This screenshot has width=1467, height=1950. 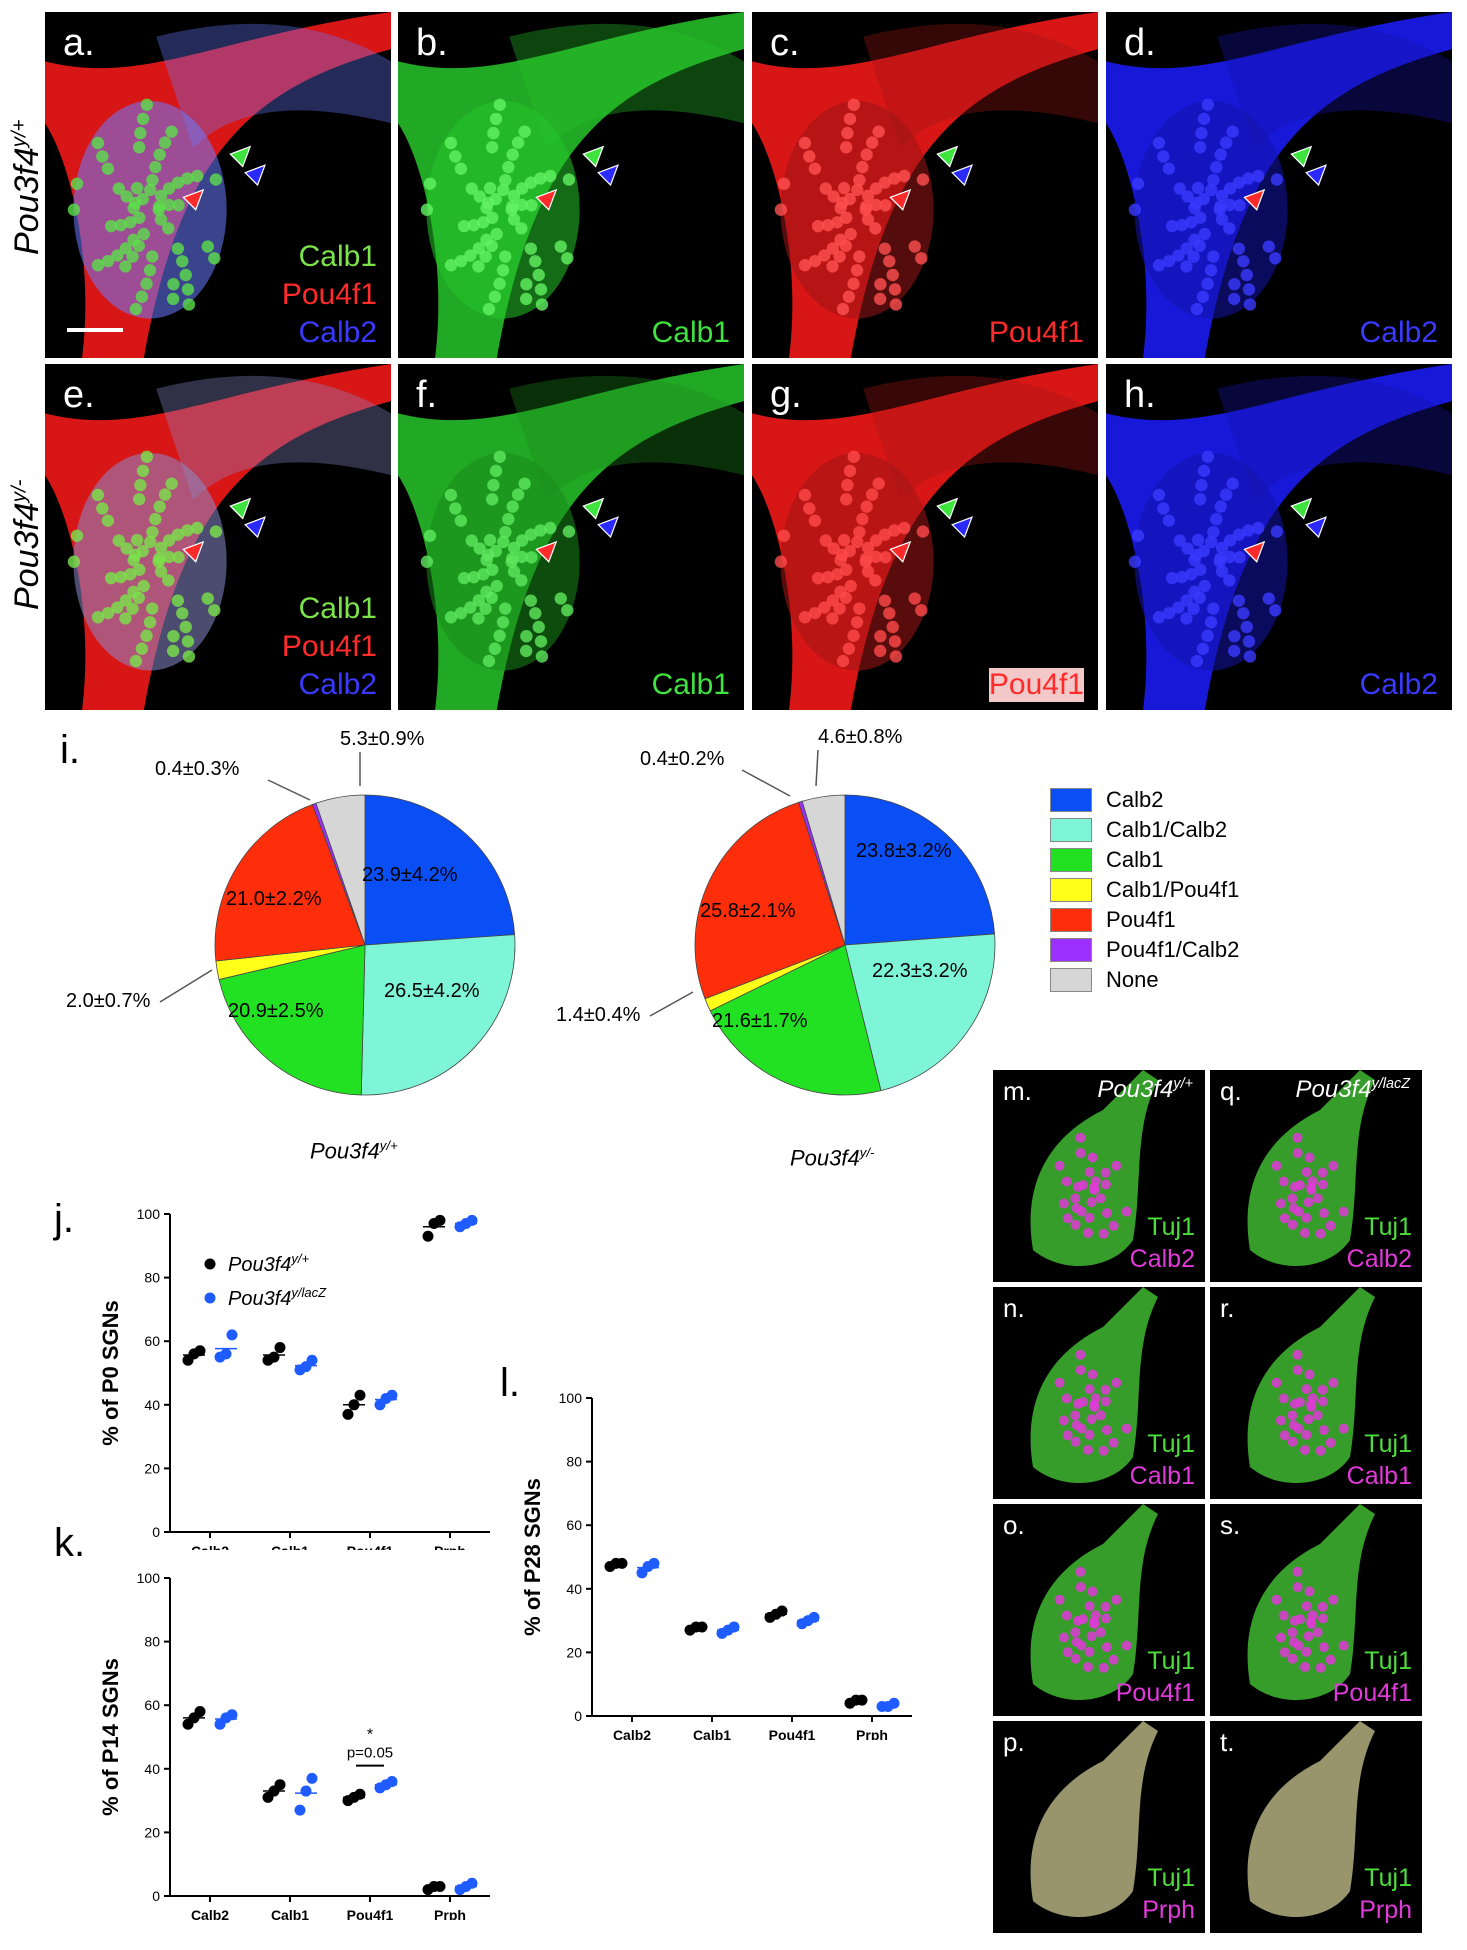 What do you see at coordinates (860, 737) in the screenshot?
I see `pie-right-label-none: 4.6±0.8%` at bounding box center [860, 737].